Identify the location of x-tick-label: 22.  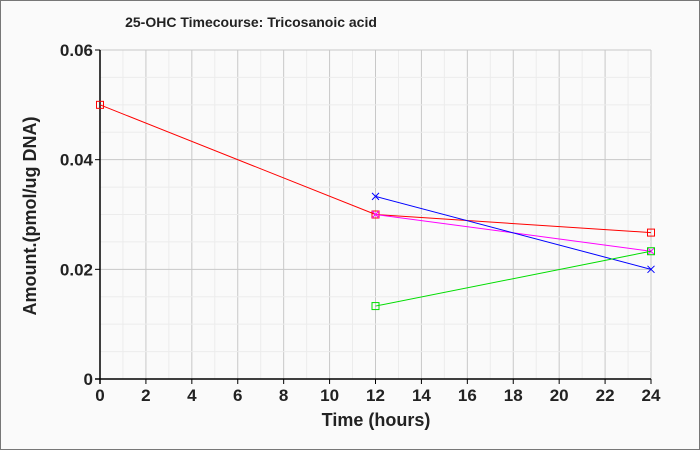
(605, 395).